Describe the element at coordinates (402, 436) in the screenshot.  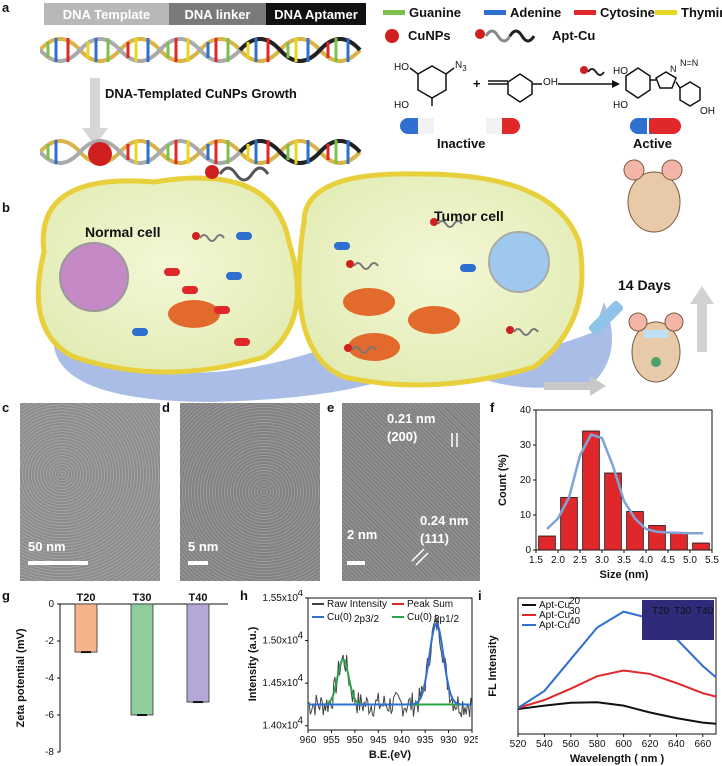
I see `lattice-p1: (200)` at that location.